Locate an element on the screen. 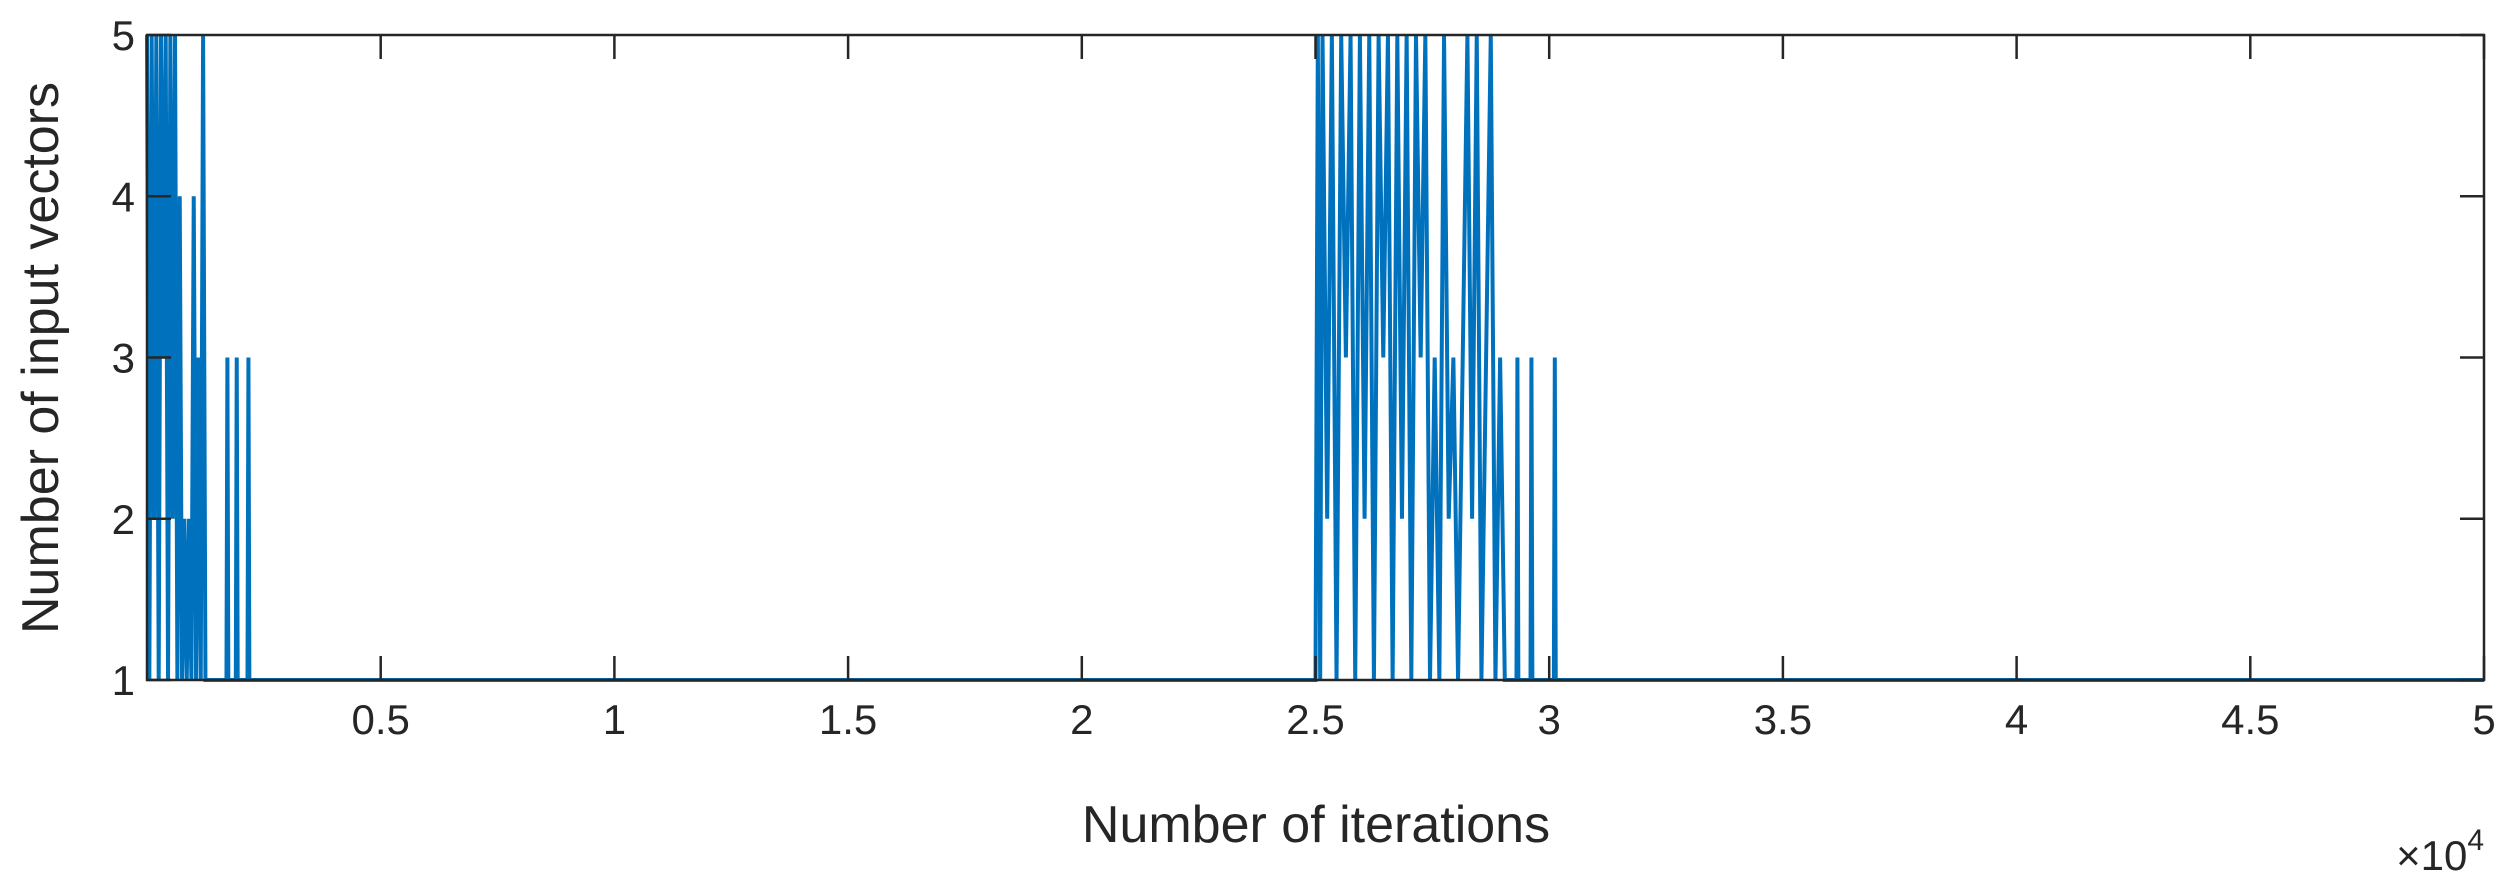 The width and height of the screenshot is (2510, 884). x-tick-label: 3 is located at coordinates (1549, 719).